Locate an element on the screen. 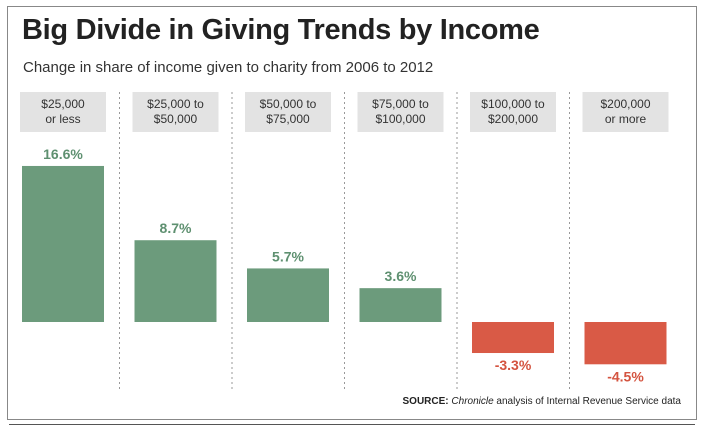  category-label: $50,000 is located at coordinates (176, 119).